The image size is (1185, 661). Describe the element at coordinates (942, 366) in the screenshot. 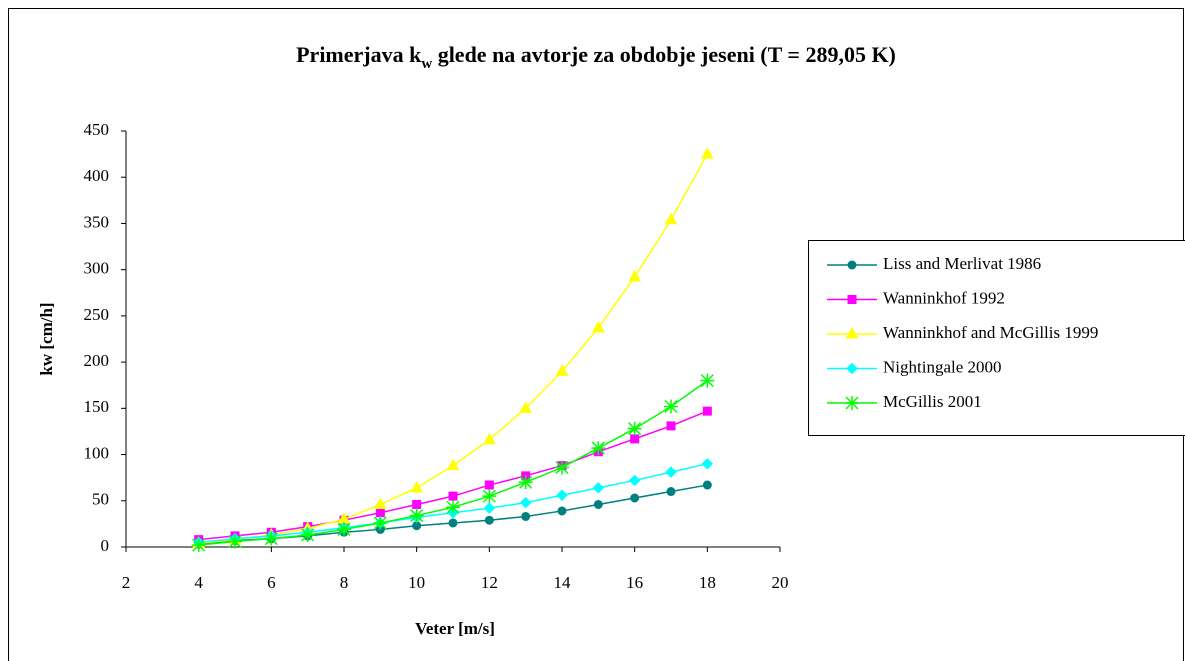

I see `legend-label: Nightingale 2000` at that location.